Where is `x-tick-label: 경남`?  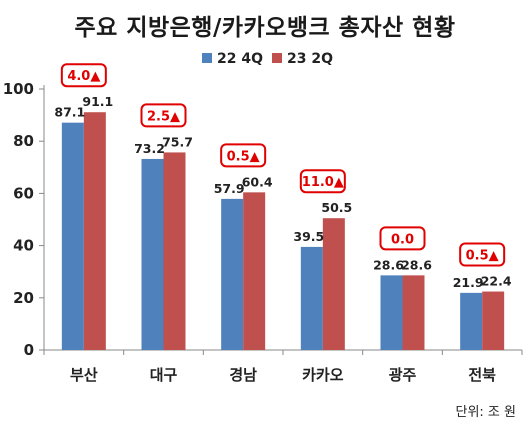
x-tick-label: 경남 is located at coordinates (243, 375).